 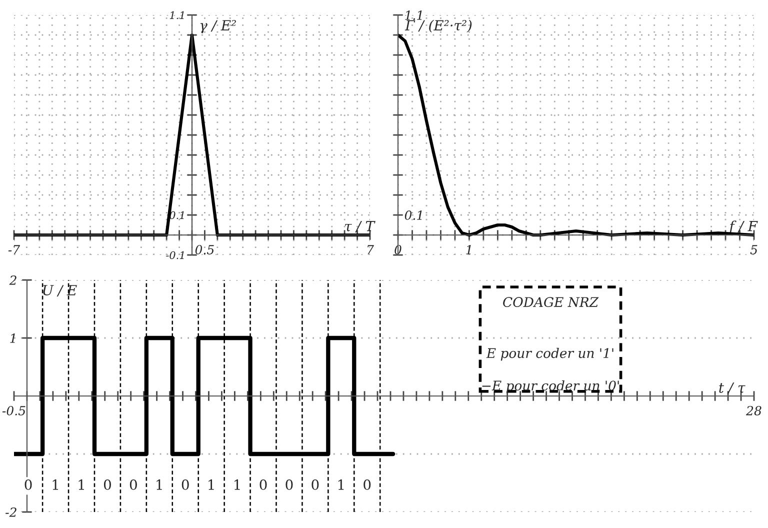 I want to click on y-tick-label: 2, so click(x=12, y=280).